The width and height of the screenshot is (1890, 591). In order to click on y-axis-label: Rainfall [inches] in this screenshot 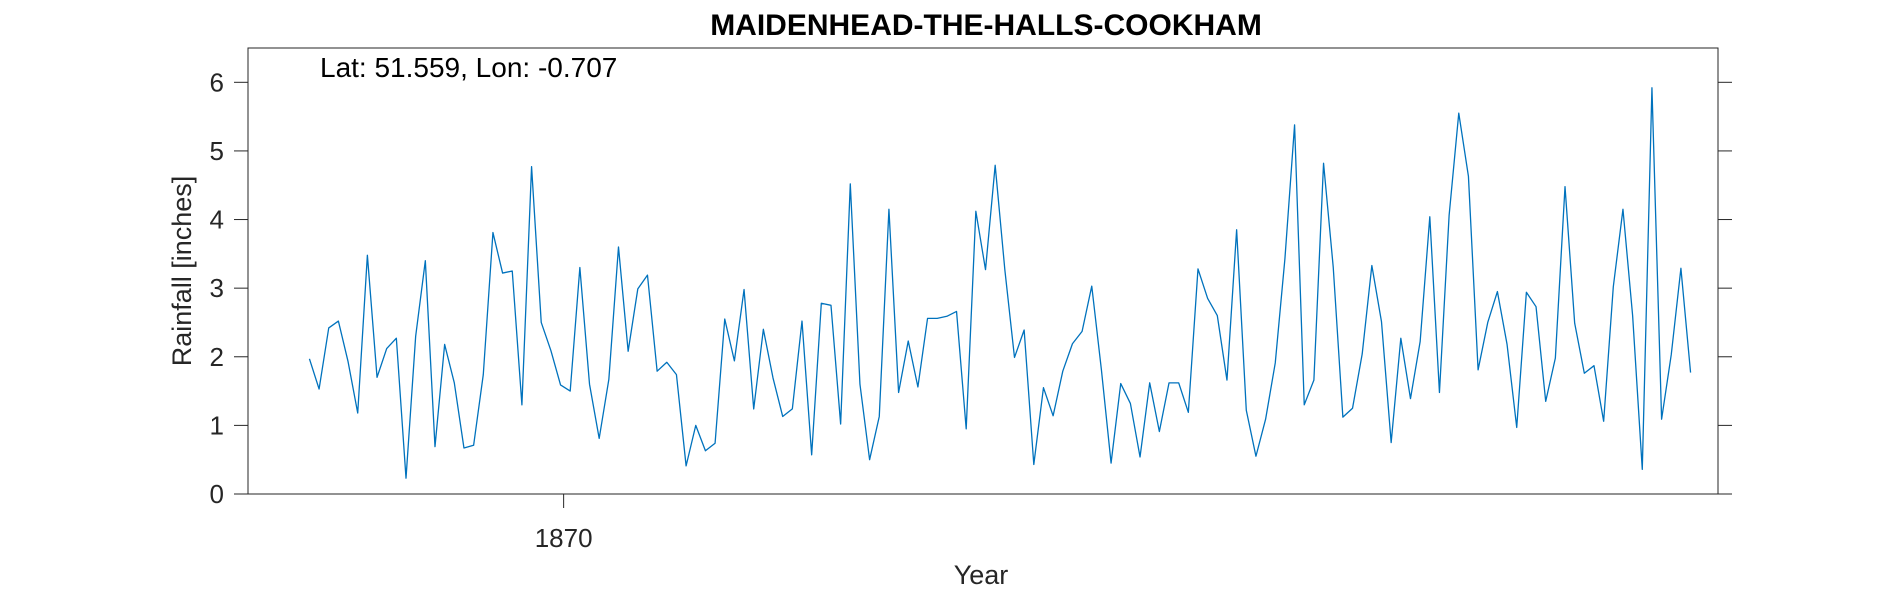, I will do `click(182, 271)`.